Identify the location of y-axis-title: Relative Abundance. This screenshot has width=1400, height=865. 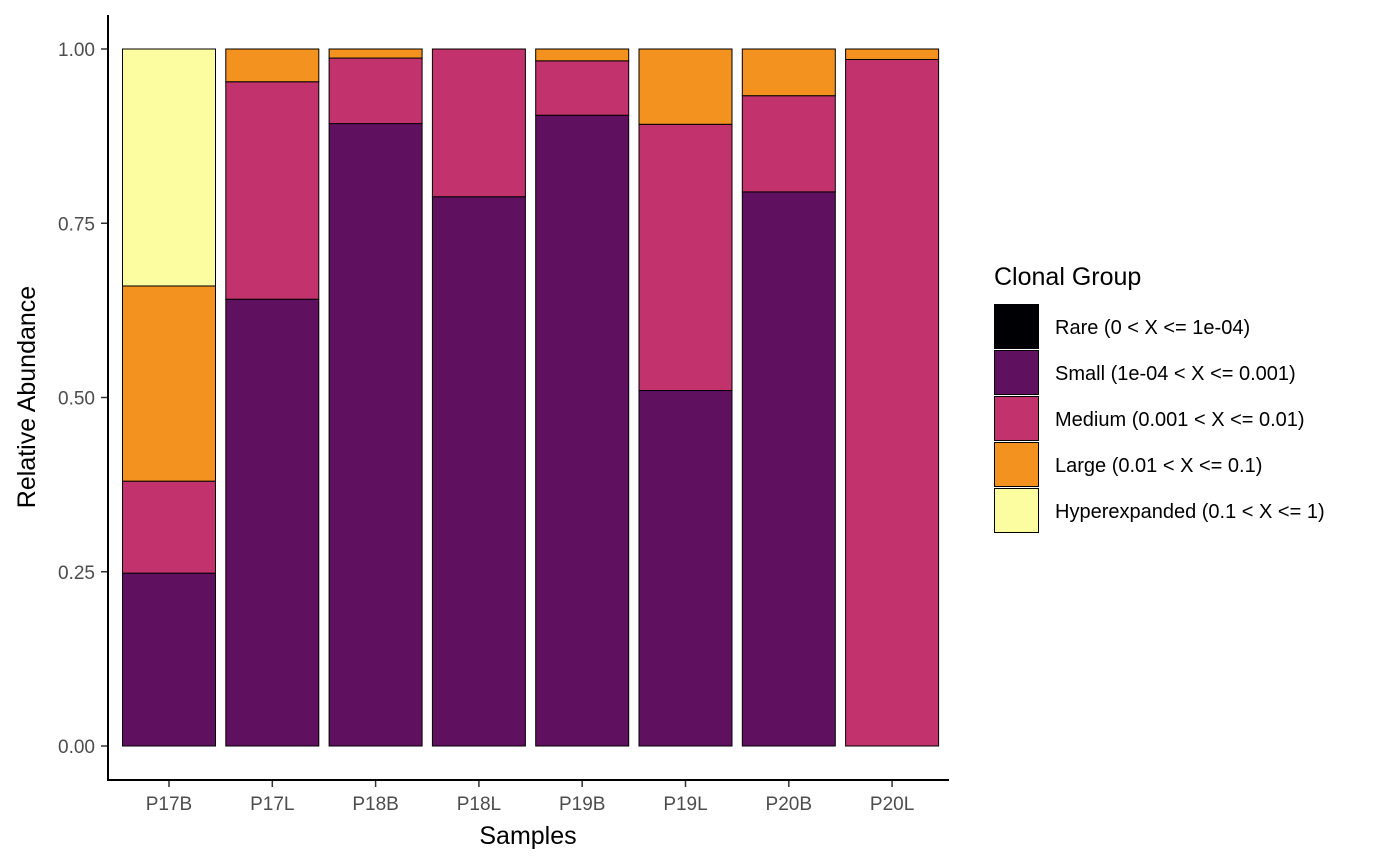
(27, 397).